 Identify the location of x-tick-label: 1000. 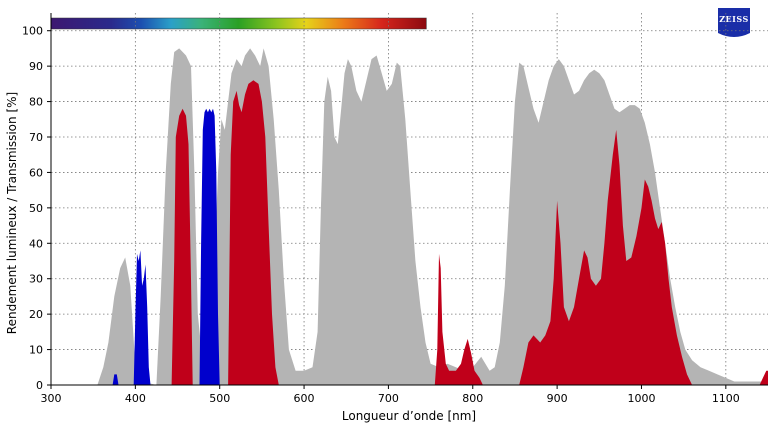
(641, 398).